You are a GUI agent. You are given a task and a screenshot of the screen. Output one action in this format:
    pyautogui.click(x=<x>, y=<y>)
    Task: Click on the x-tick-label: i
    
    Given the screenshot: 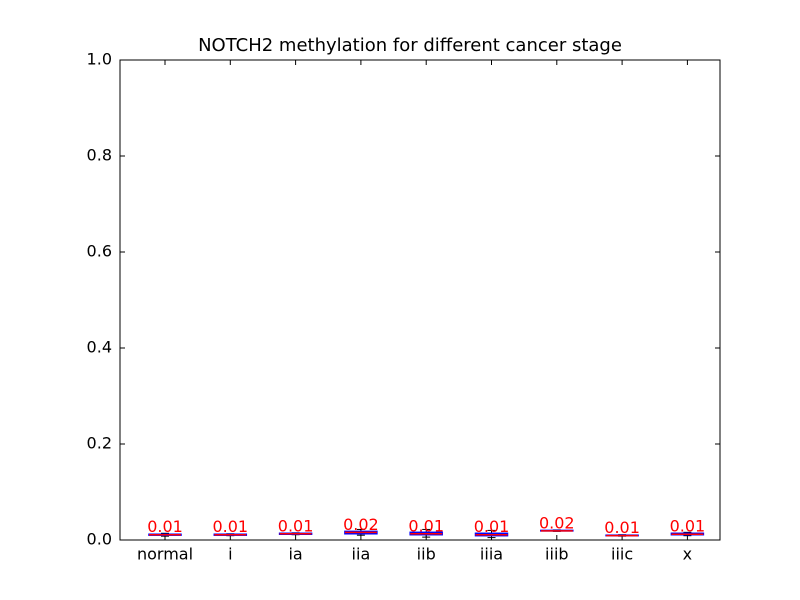 What is the action you would take?
    pyautogui.click(x=230, y=554)
    